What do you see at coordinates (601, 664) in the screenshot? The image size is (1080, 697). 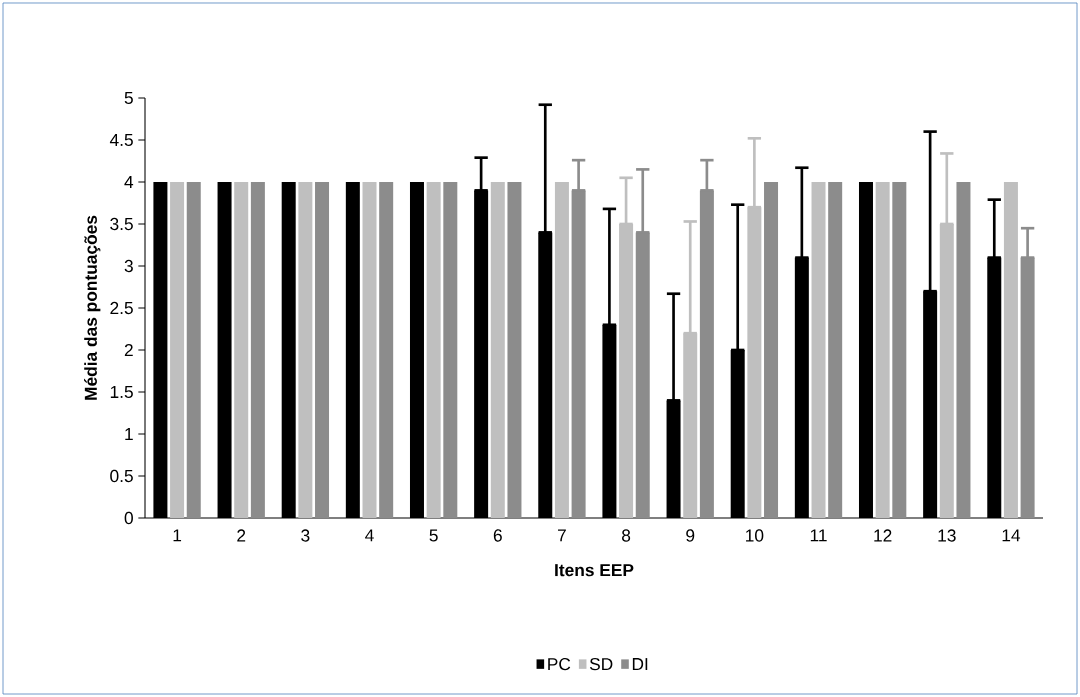 I see `legend-label: SD` at bounding box center [601, 664].